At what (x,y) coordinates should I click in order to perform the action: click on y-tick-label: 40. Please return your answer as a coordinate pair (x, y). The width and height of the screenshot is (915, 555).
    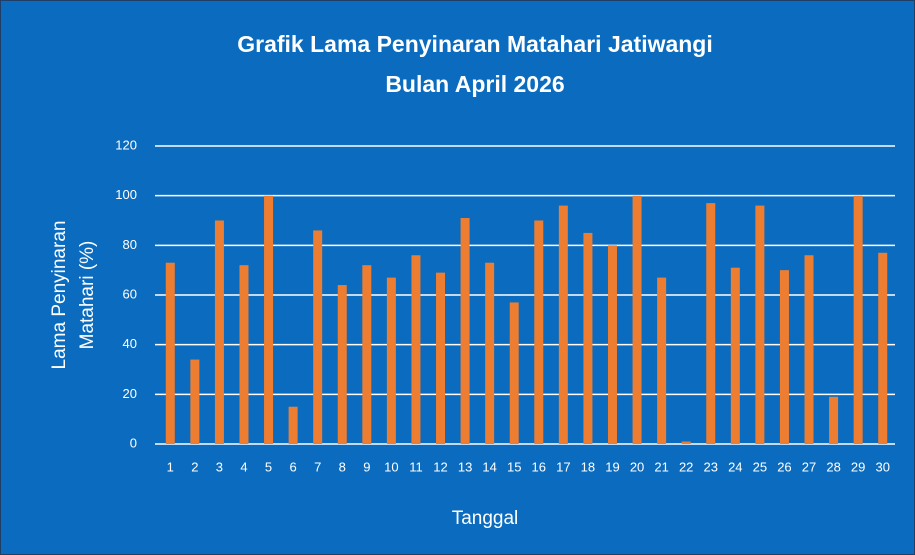
    Looking at the image, I should click on (130, 343).